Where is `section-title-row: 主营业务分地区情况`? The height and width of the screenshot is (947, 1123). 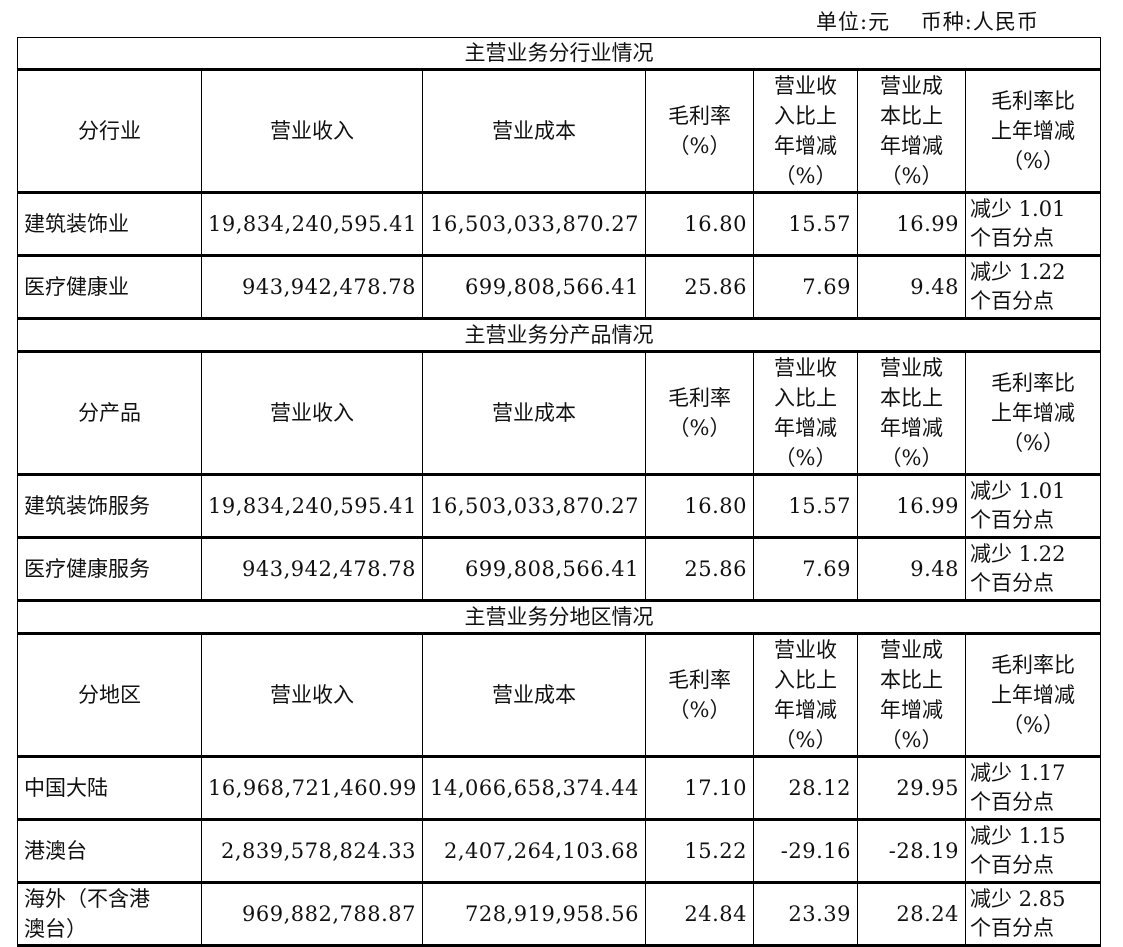
section-title-row: 主营业务分地区情况 is located at coordinates (559, 617).